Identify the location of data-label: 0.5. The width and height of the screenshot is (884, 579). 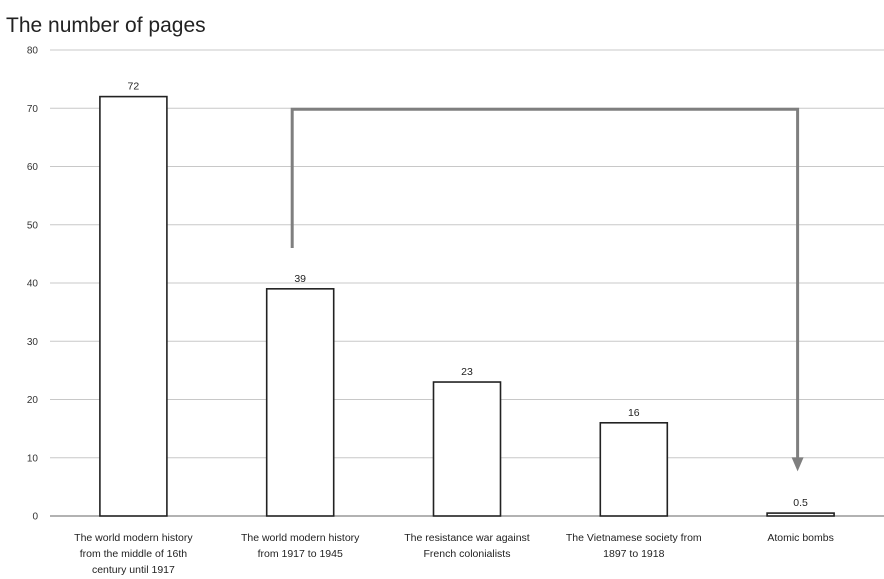
(800, 503).